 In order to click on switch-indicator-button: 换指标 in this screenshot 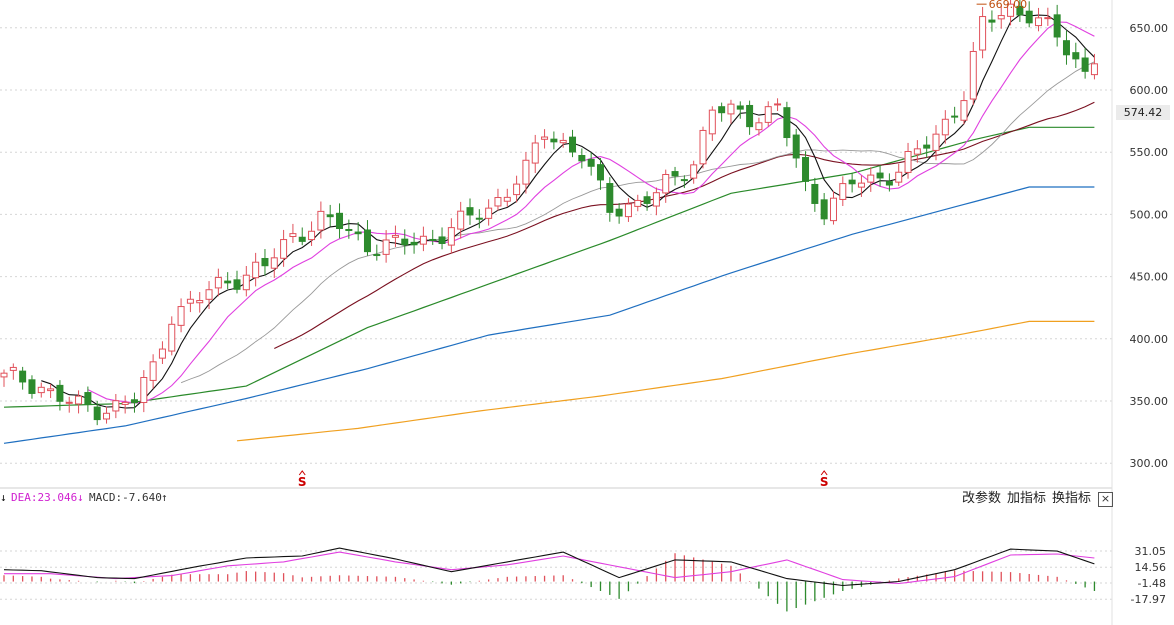, I will do `click(1072, 498)`.